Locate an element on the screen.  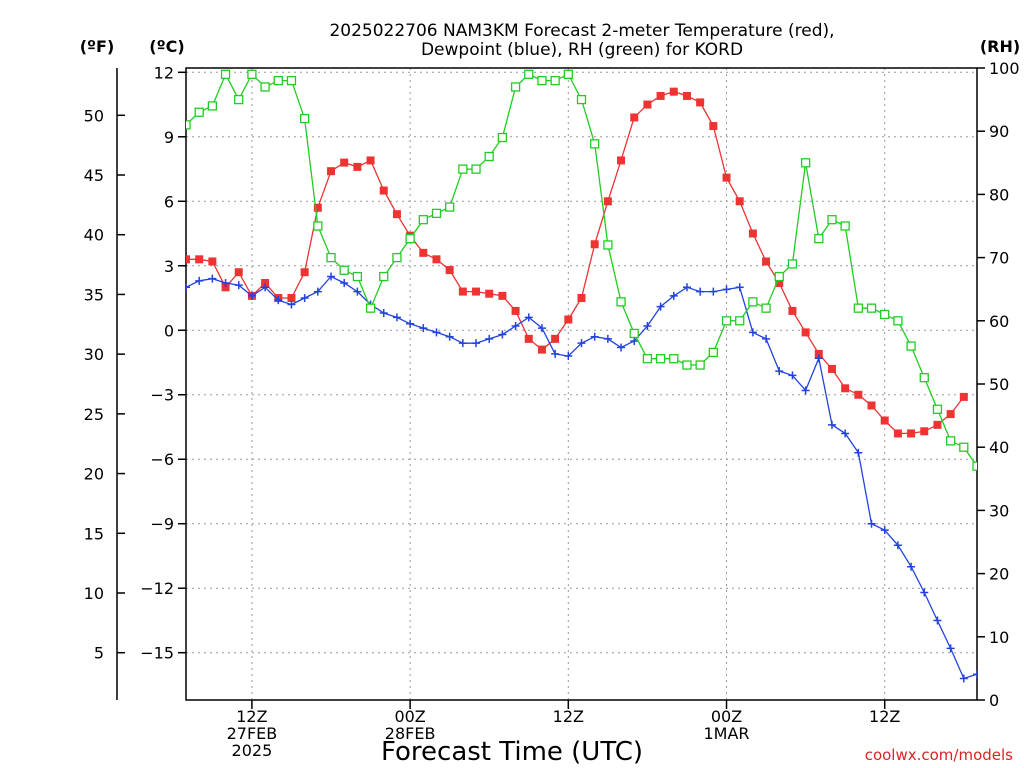
celsius-tick-label: −15 is located at coordinates (157, 653).